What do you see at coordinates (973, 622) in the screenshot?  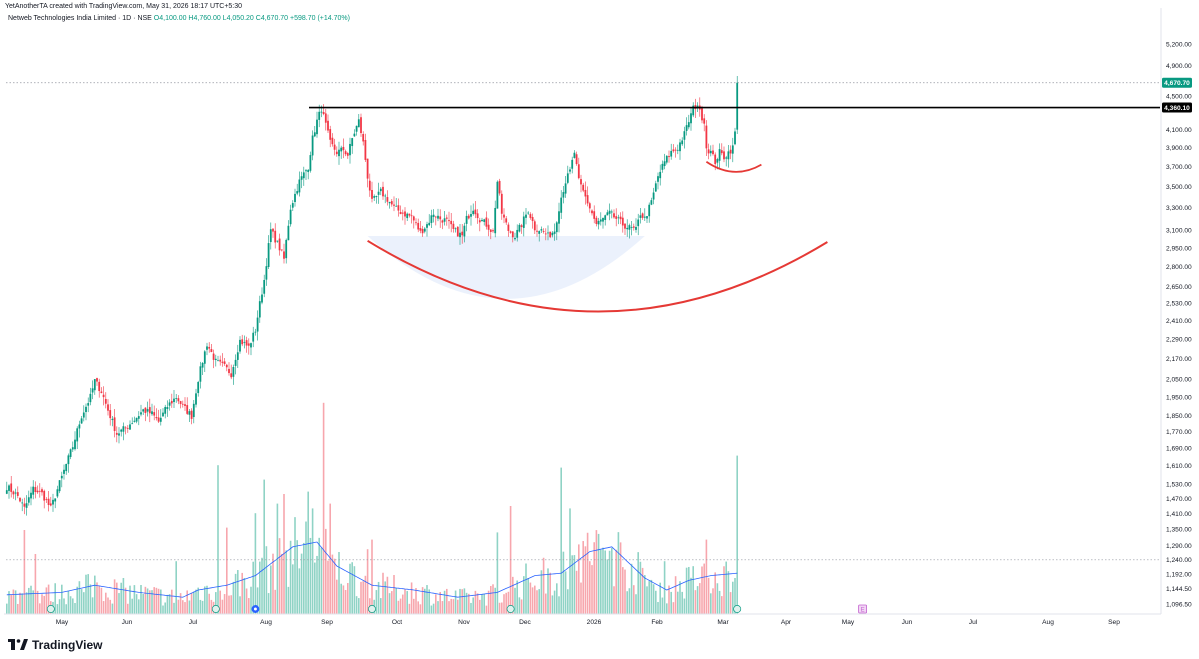 I see `time-tick-label: Jul` at bounding box center [973, 622].